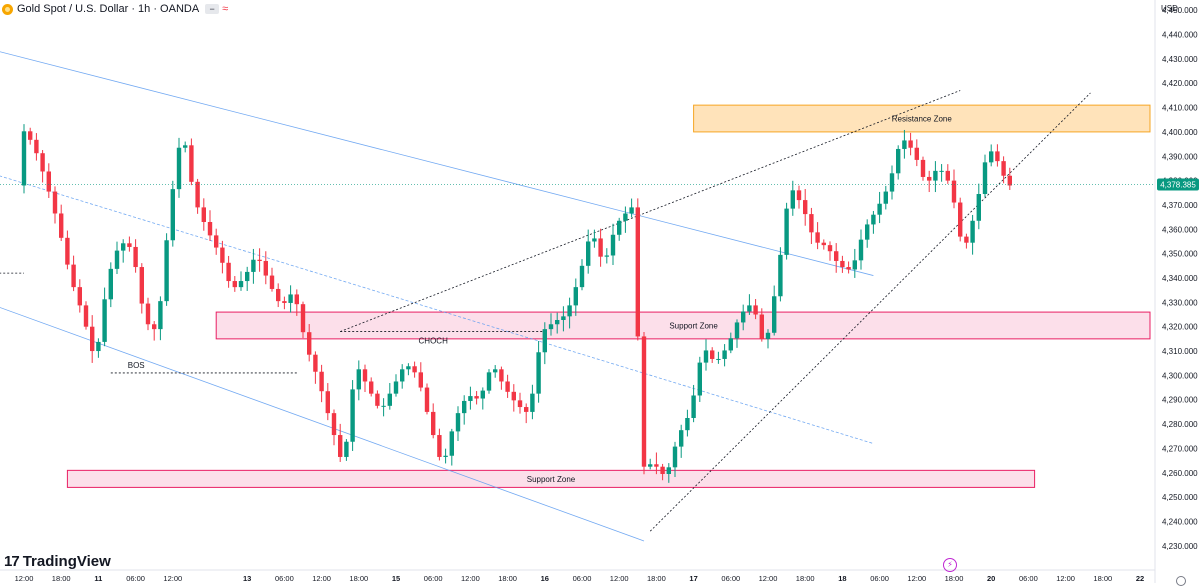  What do you see at coordinates (991, 578) in the screenshot?
I see `time-tick-label: 20` at bounding box center [991, 578].